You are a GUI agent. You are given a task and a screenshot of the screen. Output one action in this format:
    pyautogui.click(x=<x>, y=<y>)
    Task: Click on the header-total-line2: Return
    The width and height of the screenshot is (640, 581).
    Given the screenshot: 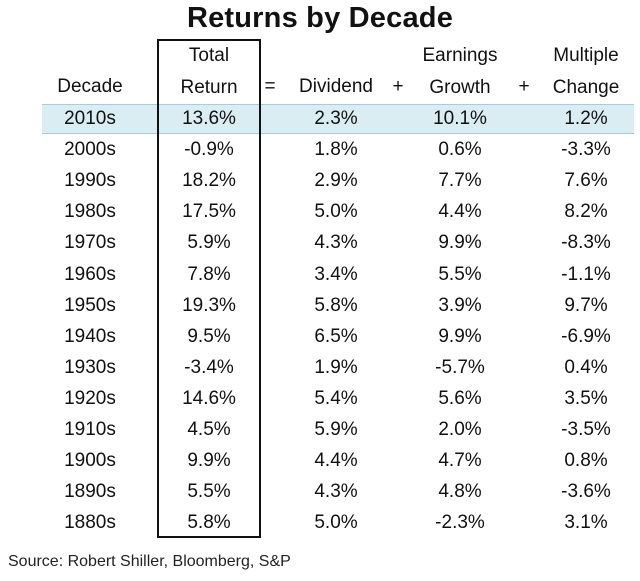 What is the action you would take?
    pyautogui.click(x=209, y=87)
    